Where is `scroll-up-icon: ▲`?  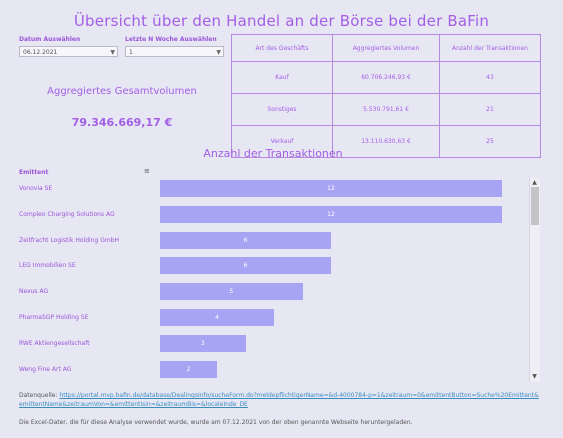 scroll-up-icon: ▲ is located at coordinates (534, 182).